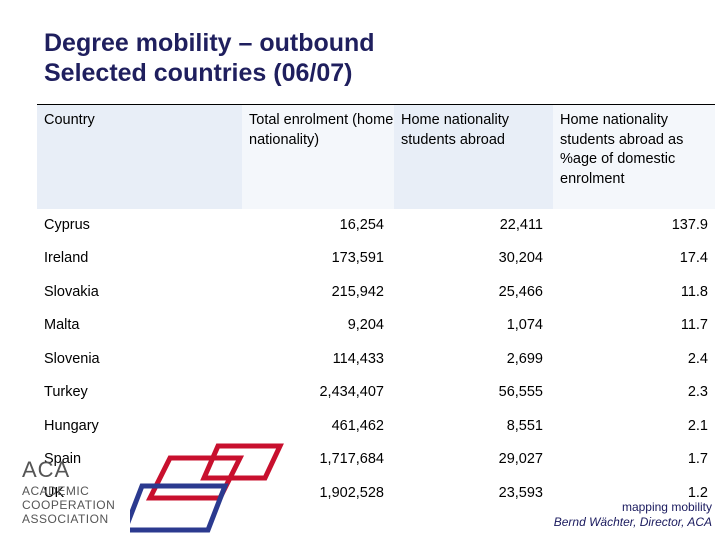  Describe the element at coordinates (357, 258) in the screenshot. I see `total-enrolment-cell: 173,591` at that location.